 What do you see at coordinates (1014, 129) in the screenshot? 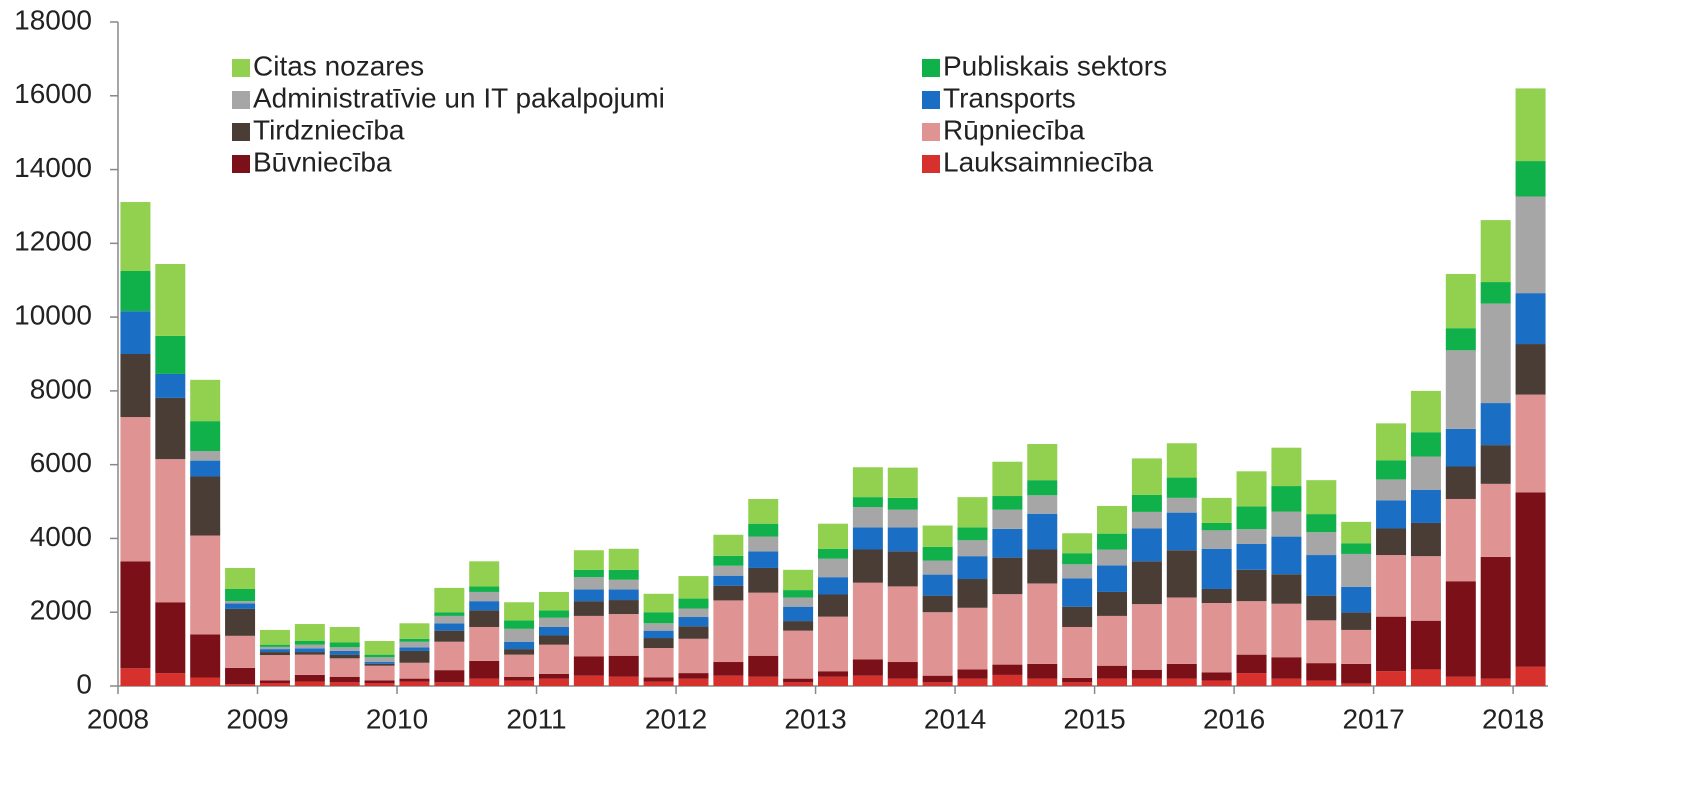
I see `legend-label: Rūpniecība` at bounding box center [1014, 129].